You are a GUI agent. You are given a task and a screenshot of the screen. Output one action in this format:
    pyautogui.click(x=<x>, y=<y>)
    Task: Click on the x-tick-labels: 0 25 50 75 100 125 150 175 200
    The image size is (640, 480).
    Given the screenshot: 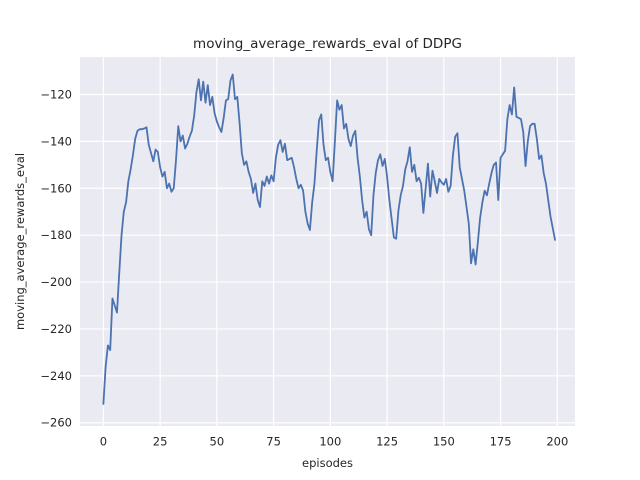 What is the action you would take?
    pyautogui.click(x=334, y=442)
    